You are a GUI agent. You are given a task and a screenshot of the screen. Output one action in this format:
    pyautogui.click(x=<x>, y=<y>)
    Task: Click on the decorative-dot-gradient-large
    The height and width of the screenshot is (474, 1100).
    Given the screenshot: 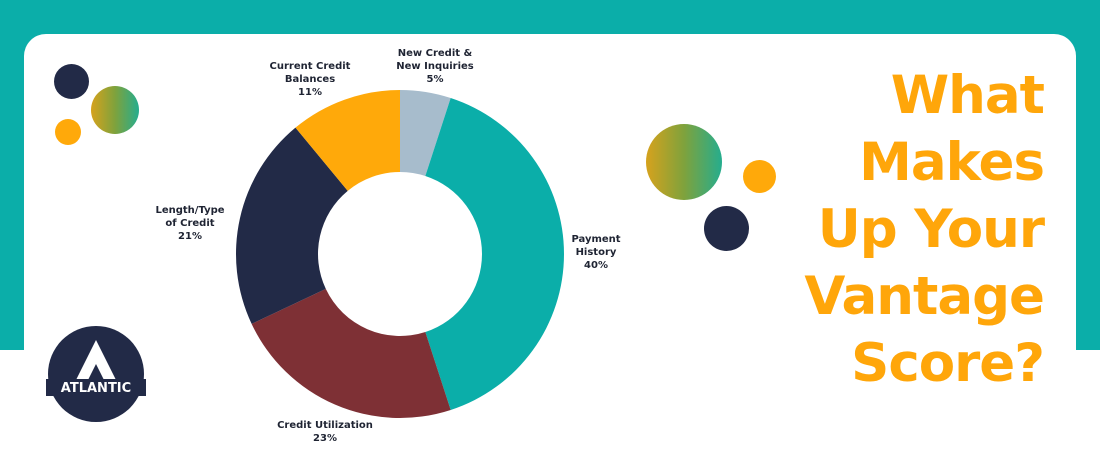 What is the action you would take?
    pyautogui.click(x=684, y=162)
    